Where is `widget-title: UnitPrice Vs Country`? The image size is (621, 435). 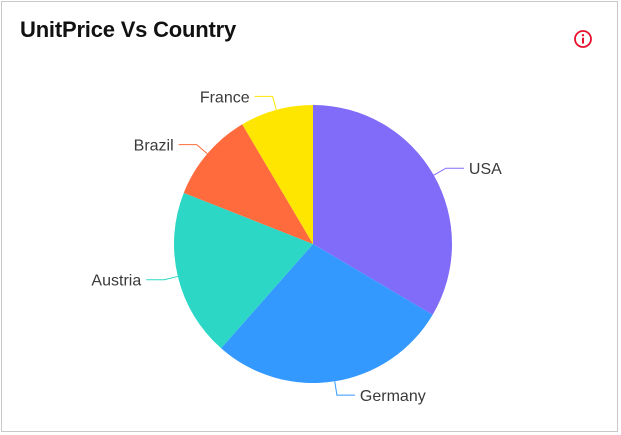
widget-title: UnitPrice Vs Country is located at coordinates (128, 29).